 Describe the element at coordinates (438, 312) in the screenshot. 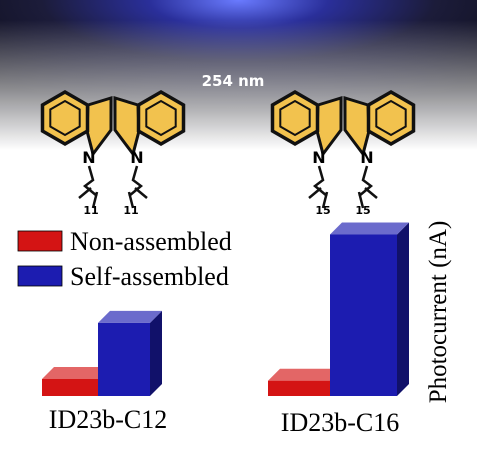

I see `y-axis-label: Photocurrent (nA)` at that location.